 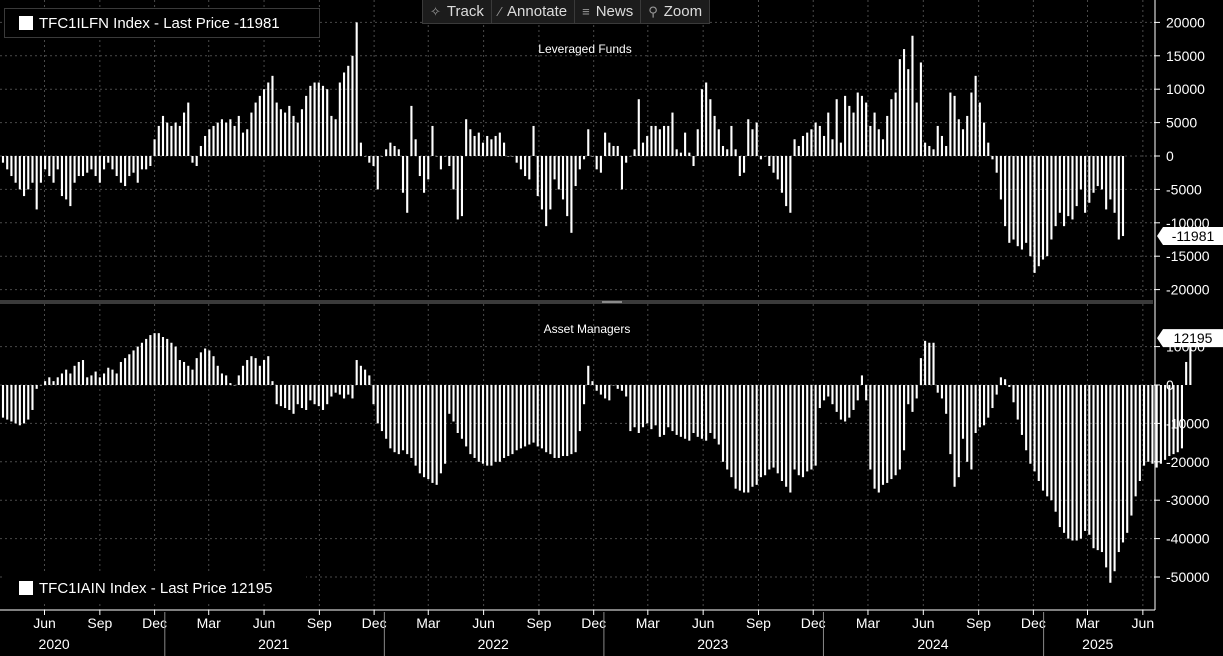 I want to click on track-button: ✧ Track, so click(x=457, y=11).